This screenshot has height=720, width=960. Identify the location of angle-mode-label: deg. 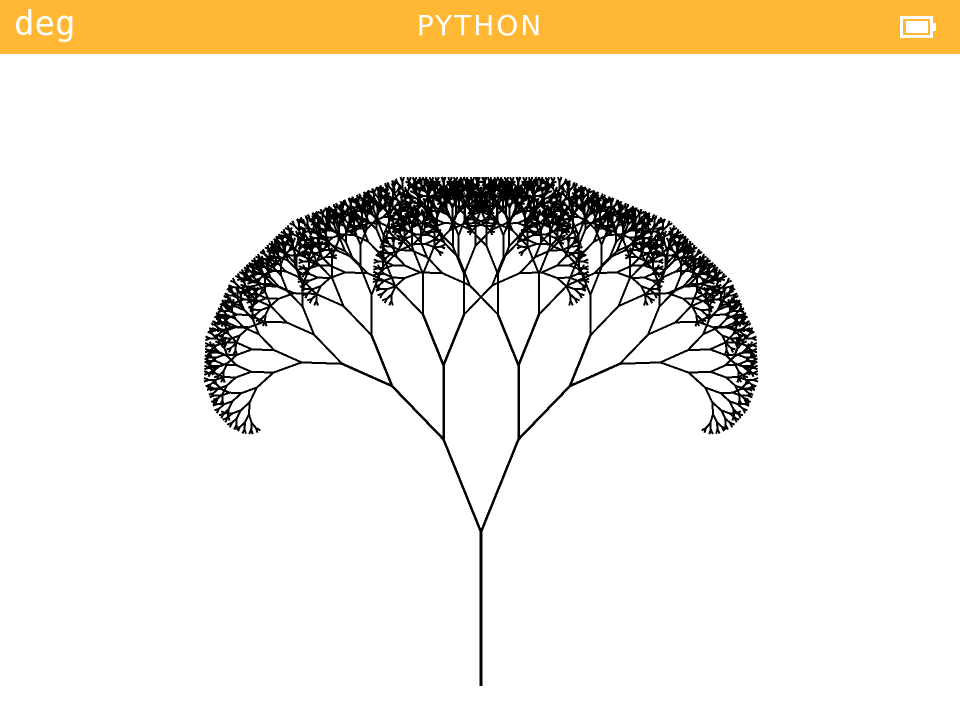
(45, 24).